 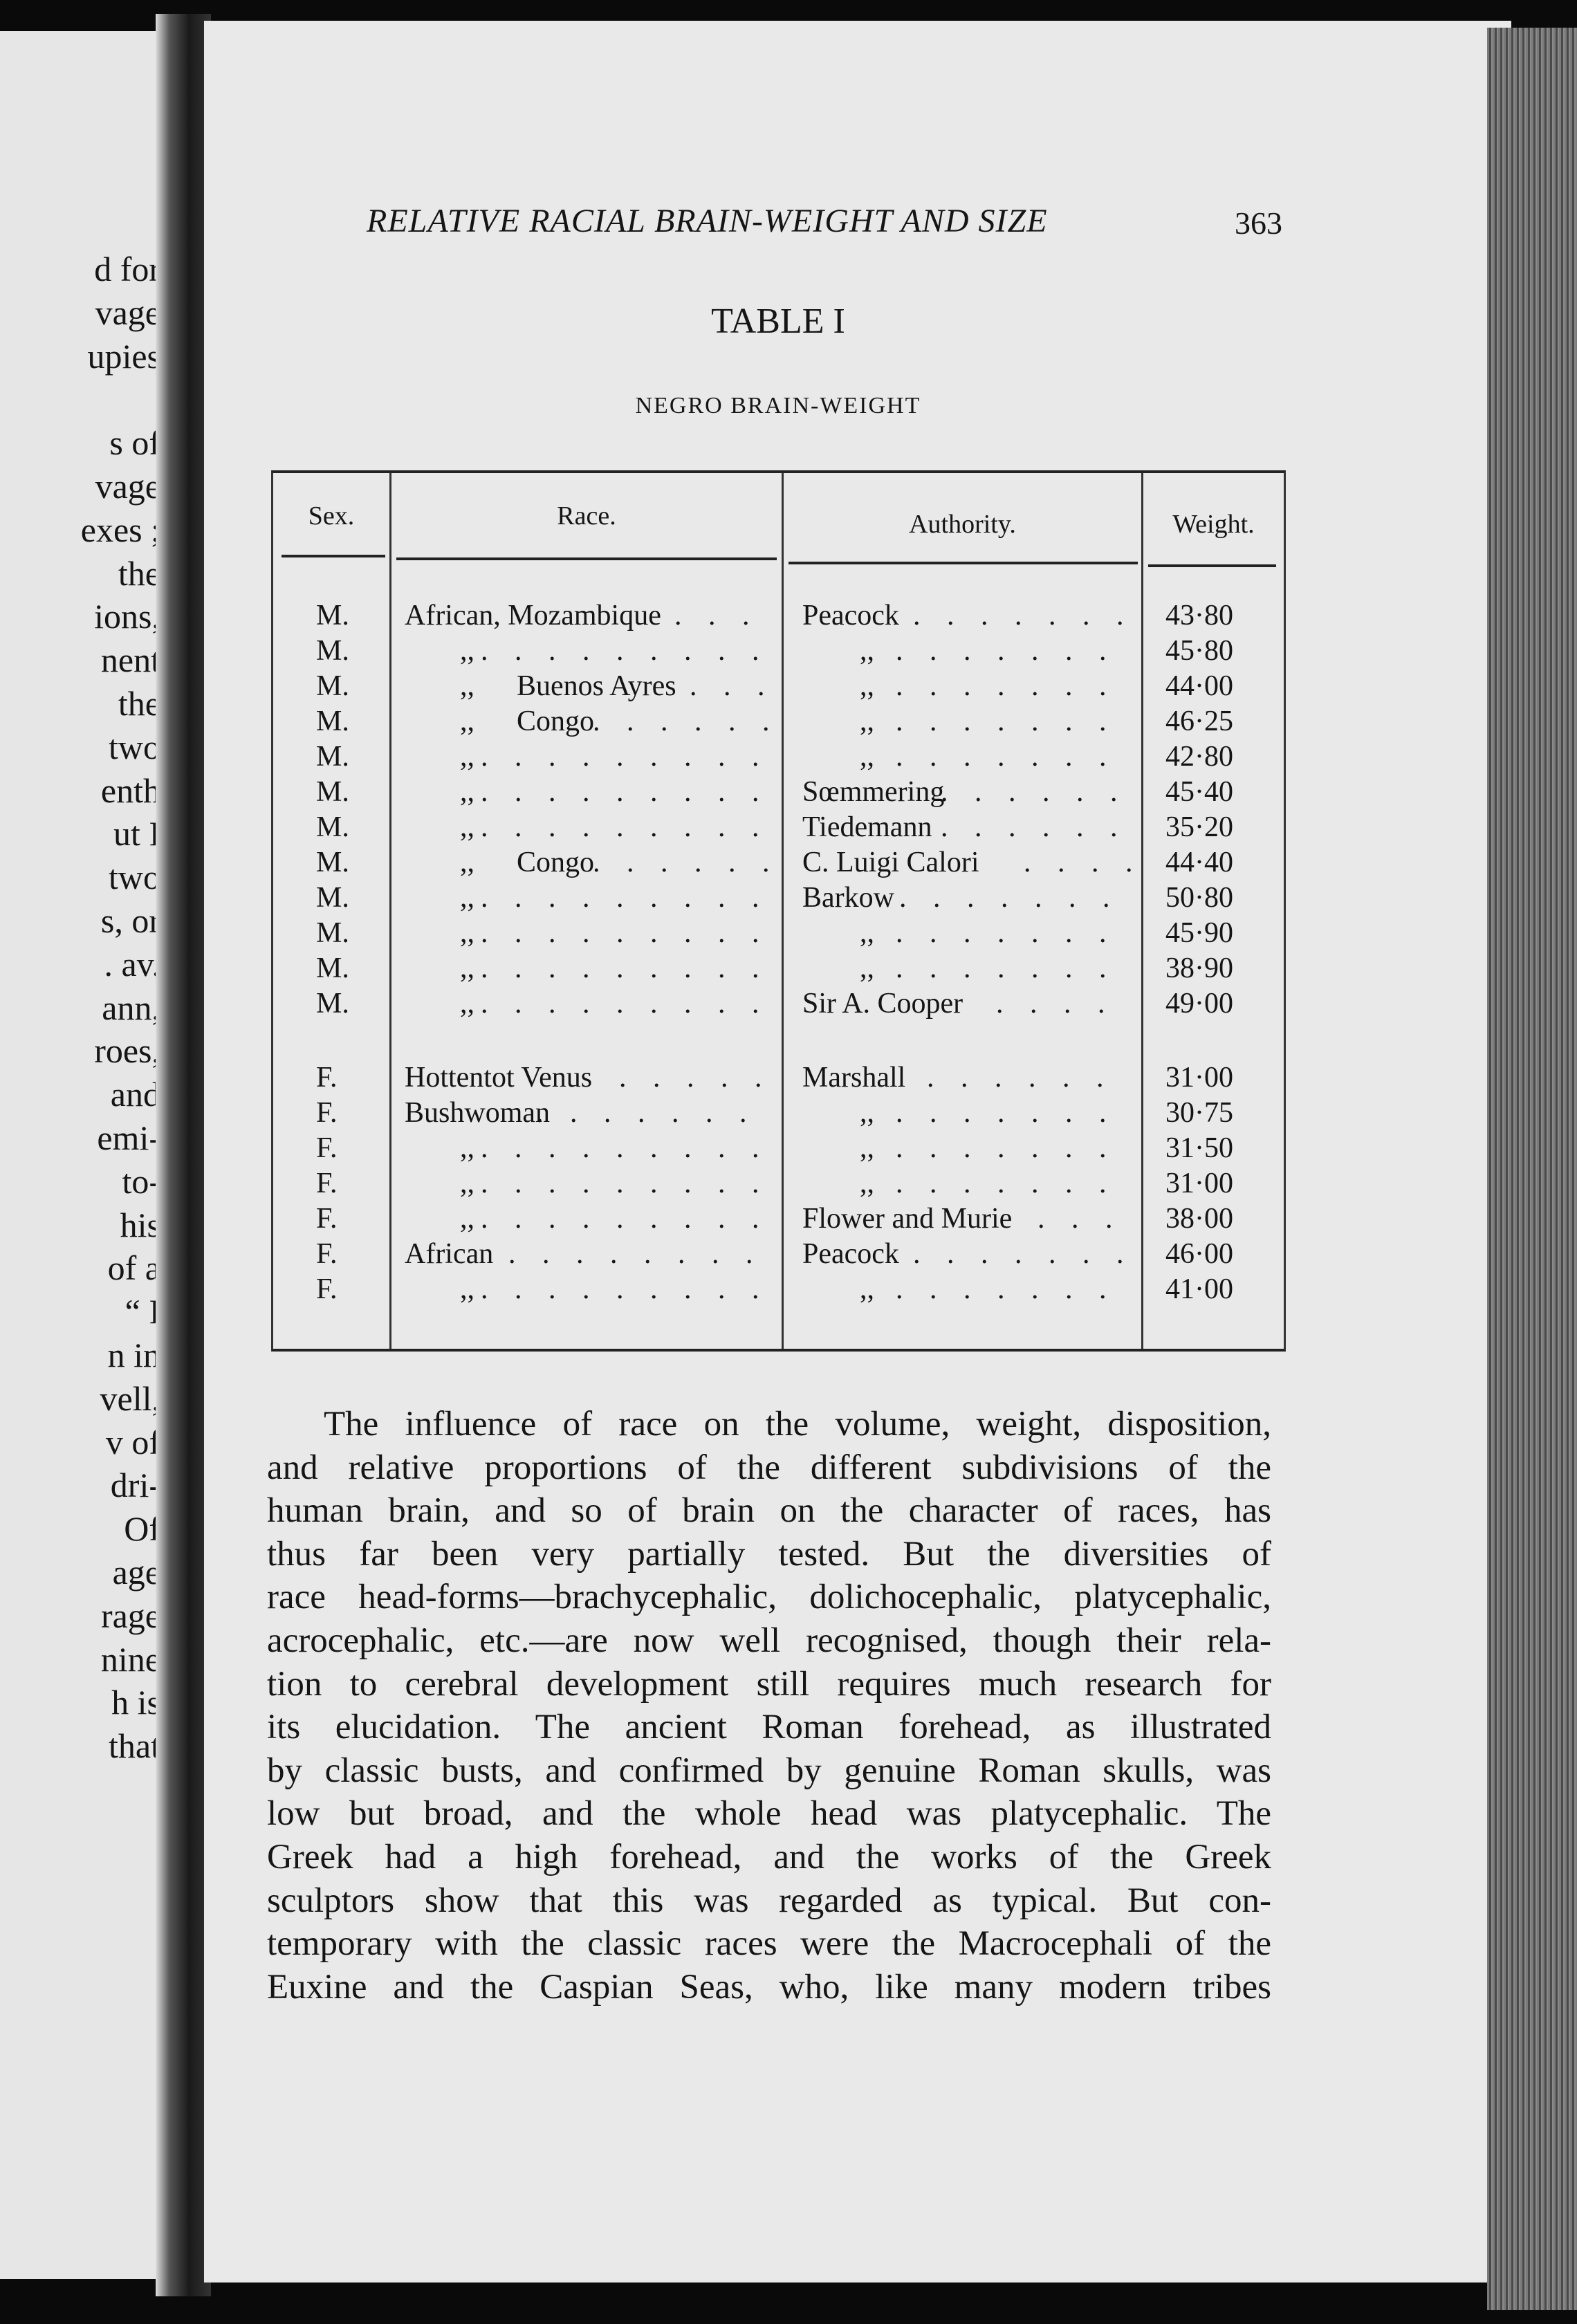 What do you see at coordinates (1199, 898) in the screenshot?
I see `weight-cell: 50·80` at bounding box center [1199, 898].